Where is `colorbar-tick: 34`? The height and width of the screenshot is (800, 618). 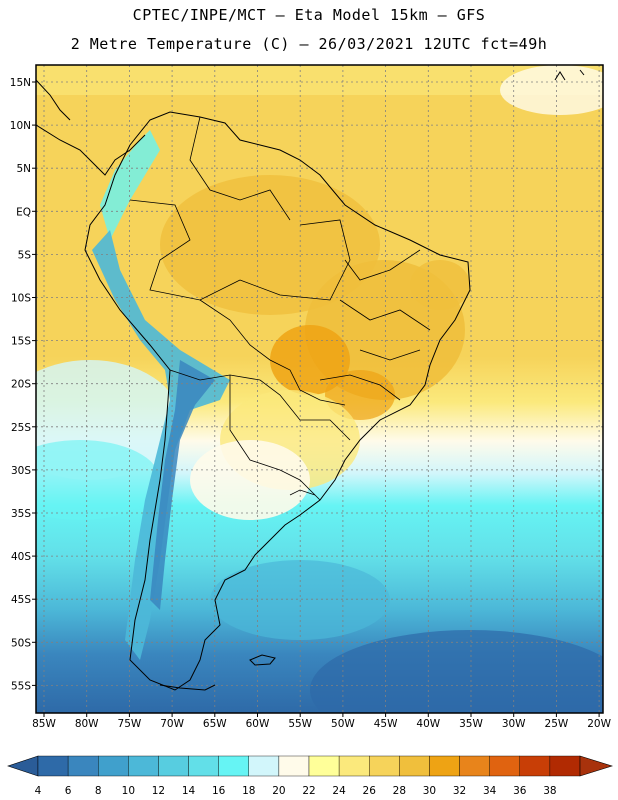
colorbar-tick: 34 is located at coordinates (490, 791).